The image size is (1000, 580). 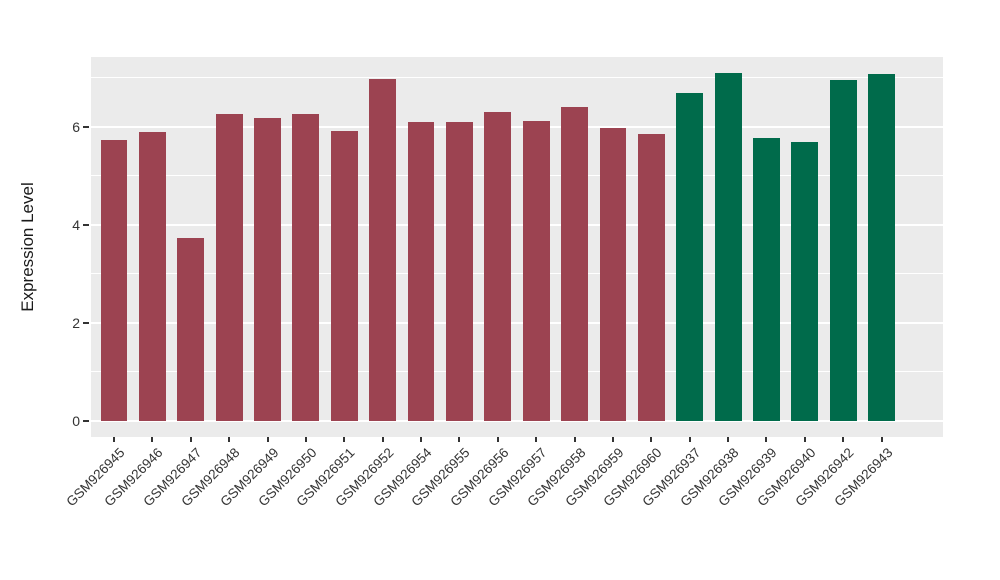 I want to click on bar-GSM926957, so click(x=536, y=270).